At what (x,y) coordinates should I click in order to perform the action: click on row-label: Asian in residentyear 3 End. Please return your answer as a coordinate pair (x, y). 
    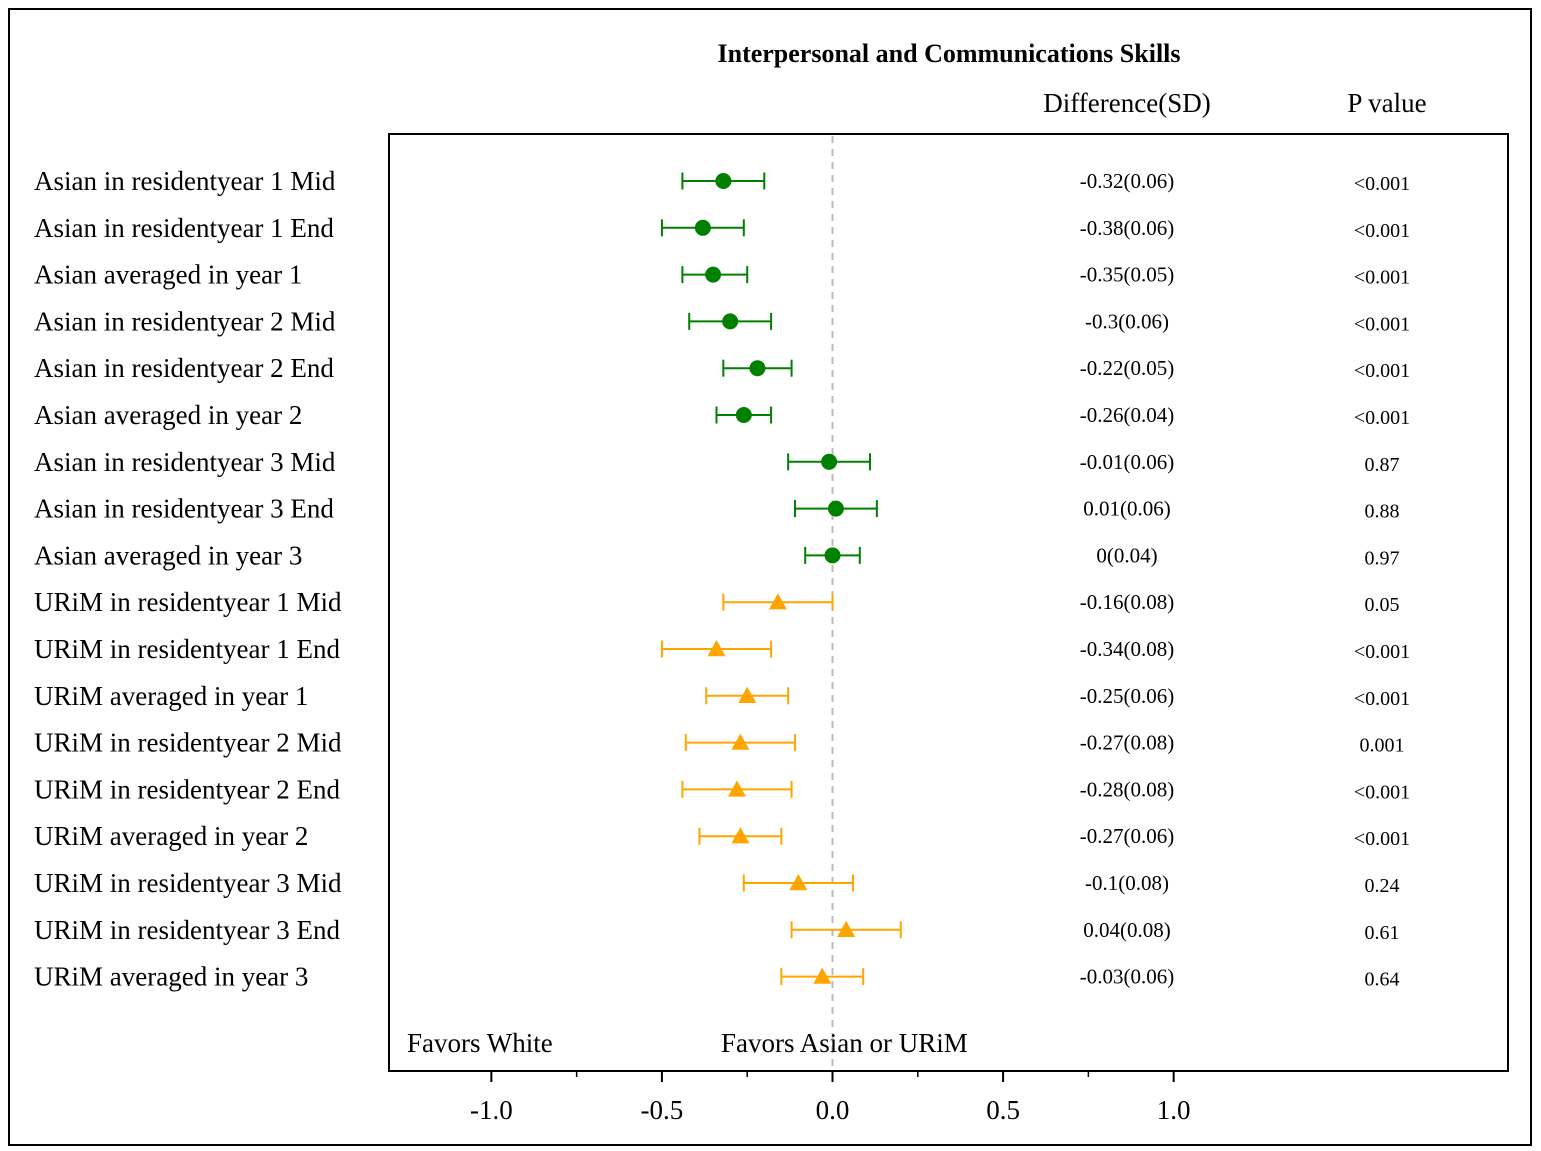
    Looking at the image, I should click on (184, 509).